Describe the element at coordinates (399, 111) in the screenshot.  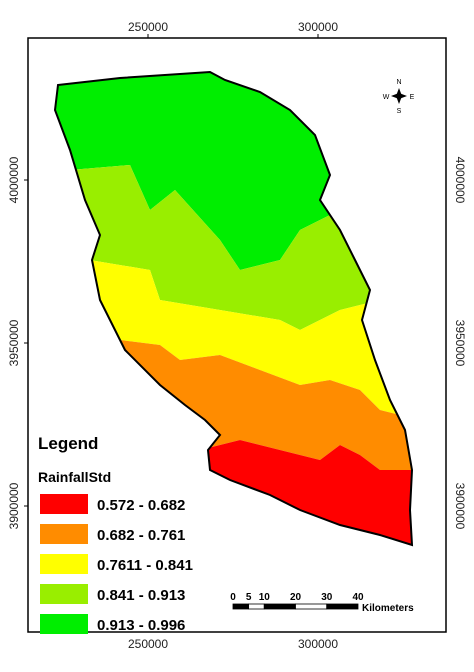
I see `compass-label: S` at that location.